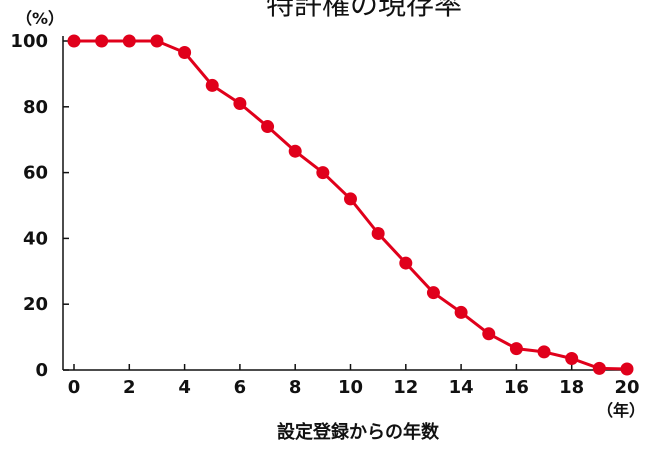 Image resolution: width=647 pixels, height=449 pixels. I want to click on y-tick-label: 100, so click(29, 41).